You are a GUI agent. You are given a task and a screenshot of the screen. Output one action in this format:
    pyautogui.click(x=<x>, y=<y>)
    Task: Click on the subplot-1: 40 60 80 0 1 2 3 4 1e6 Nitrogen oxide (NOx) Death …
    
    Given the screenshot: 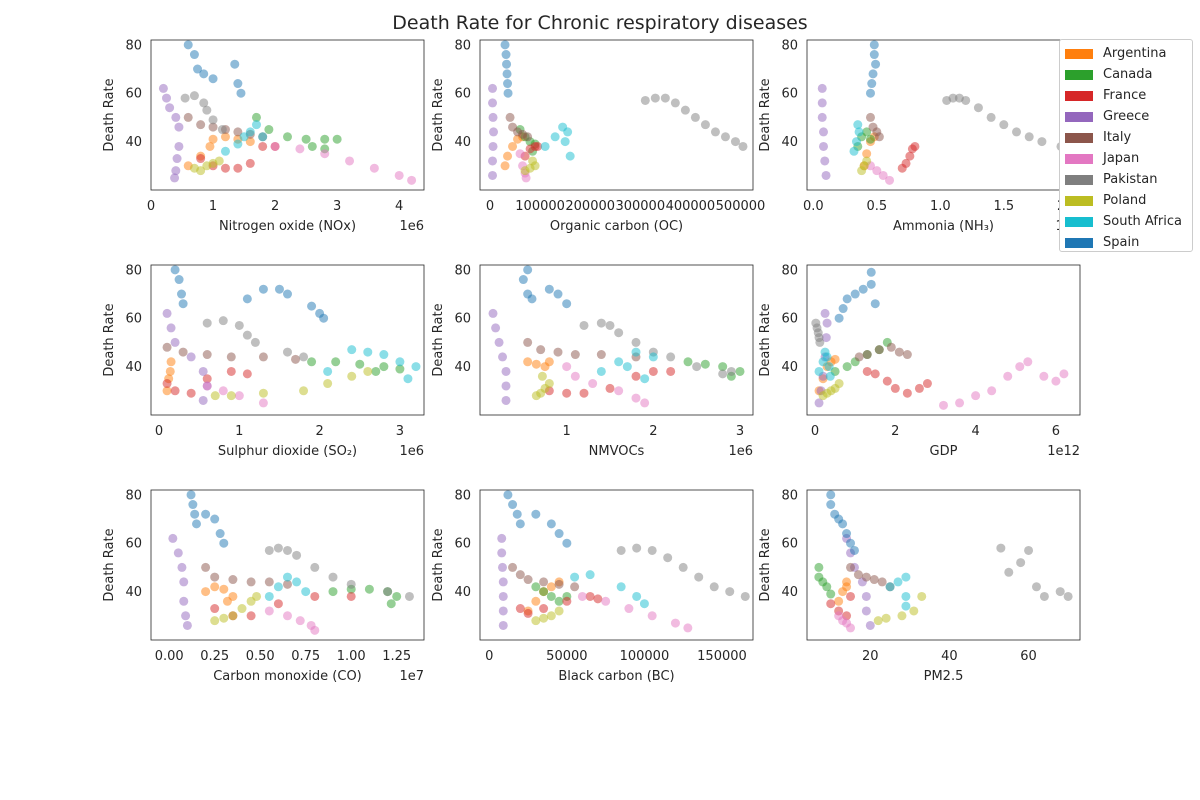 What is the action you would take?
    pyautogui.click(x=263, y=136)
    